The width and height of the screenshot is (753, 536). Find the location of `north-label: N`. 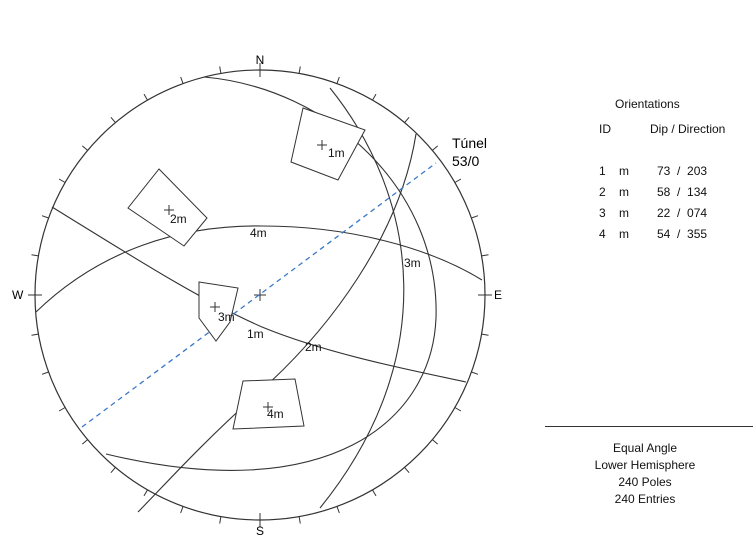

north-label: N is located at coordinates (260, 60).